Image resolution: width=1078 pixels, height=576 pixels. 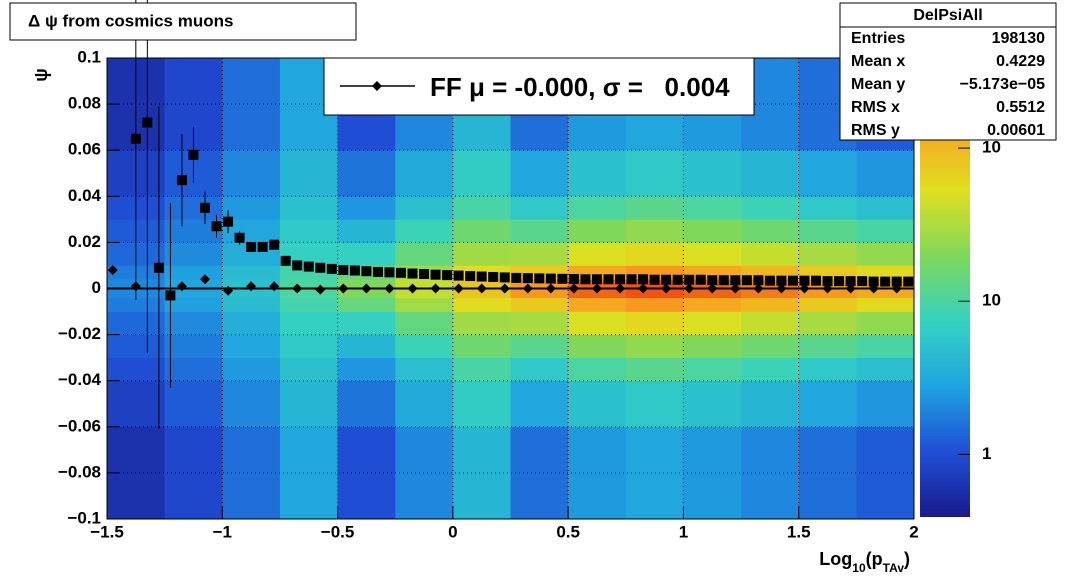 What do you see at coordinates (84, 149) in the screenshot?
I see `y-tick-label: 0.06` at bounding box center [84, 149].